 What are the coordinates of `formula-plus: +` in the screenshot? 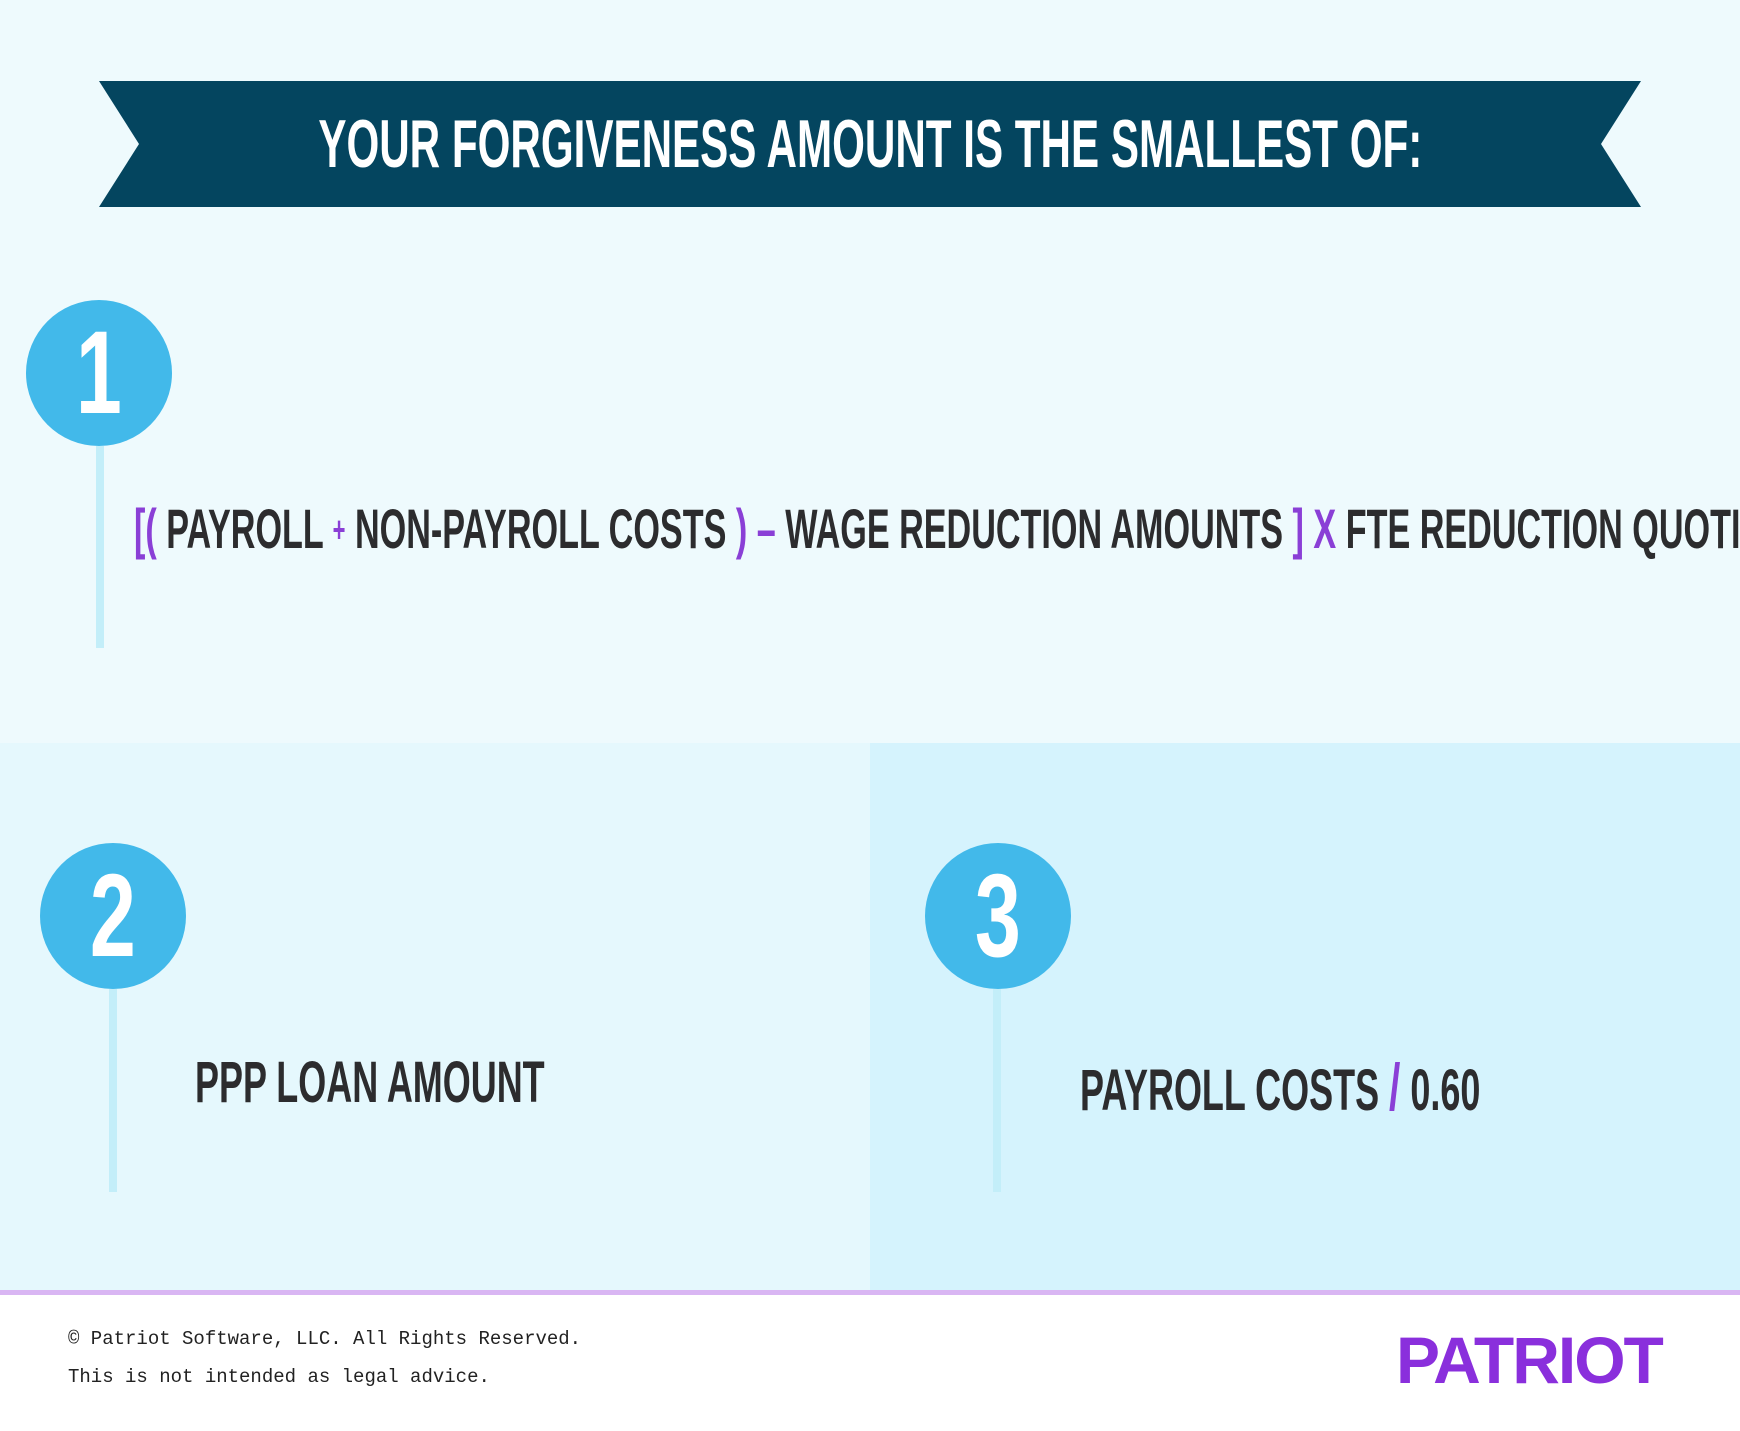 It's located at (339, 529).